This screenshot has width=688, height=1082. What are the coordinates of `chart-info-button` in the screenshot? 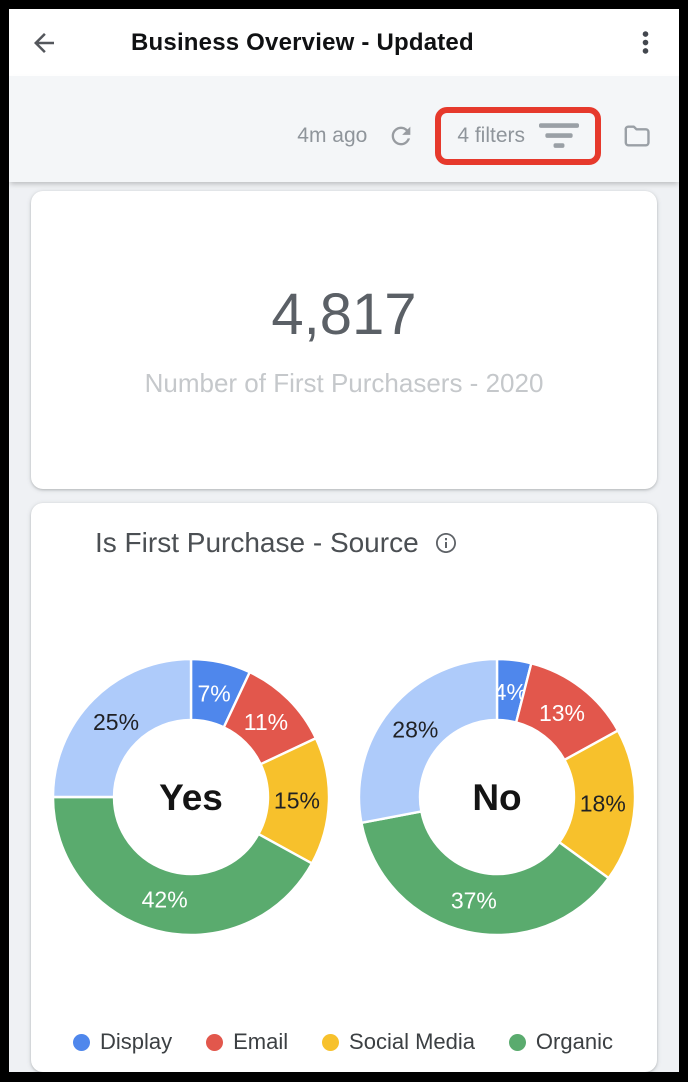 It's located at (446, 543).